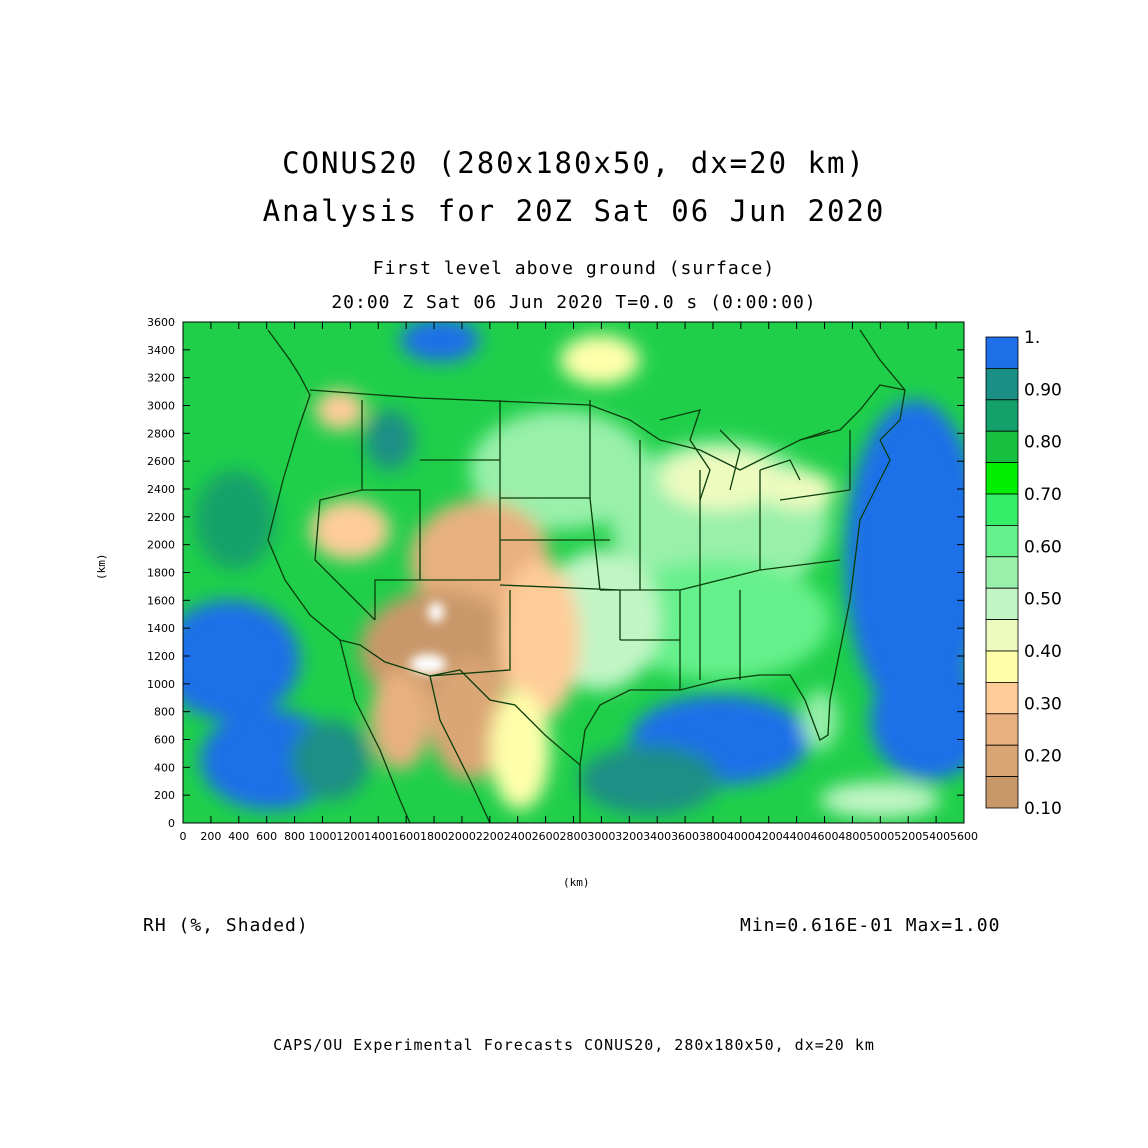  Describe the element at coordinates (322, 836) in the screenshot. I see `x-tick-label: 1000` at that location.